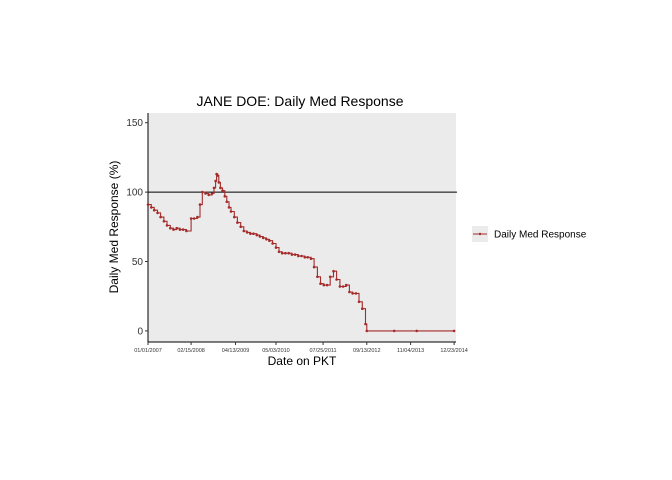  I want to click on x-tick-label: 07/25/2011, so click(323, 351).